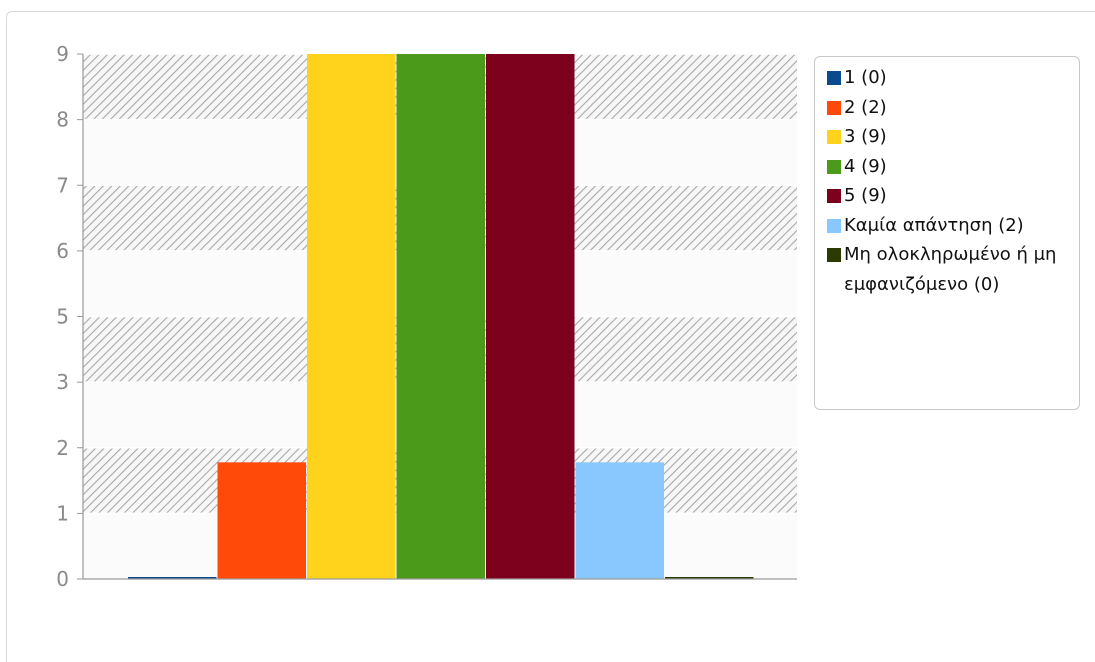  I want to click on y-tick-label: 6, so click(62, 251).